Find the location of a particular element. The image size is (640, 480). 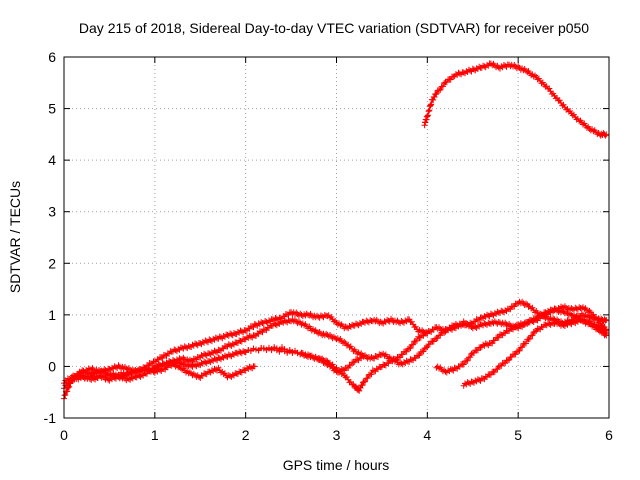

y-tick-label: 2 is located at coordinates (52, 263).